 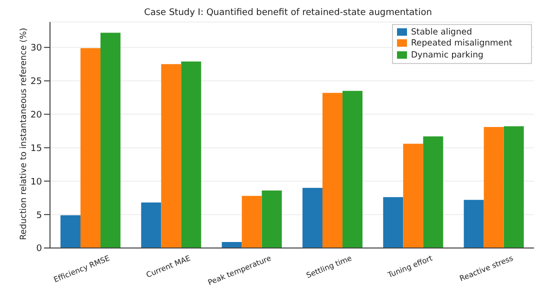 What do you see at coordinates (36, 115) in the screenshot?
I see `y-tick-label: 20` at bounding box center [36, 115].